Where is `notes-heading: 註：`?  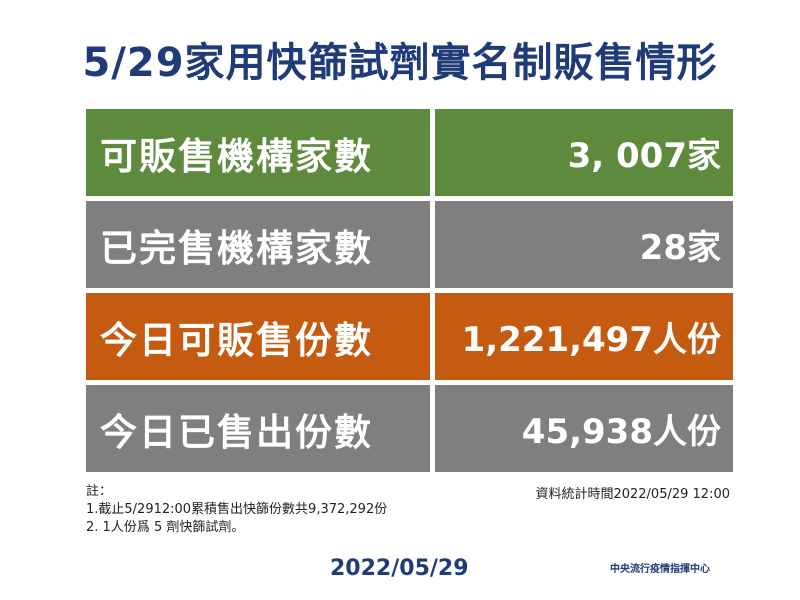
notes-heading: 註： is located at coordinates (99, 491).